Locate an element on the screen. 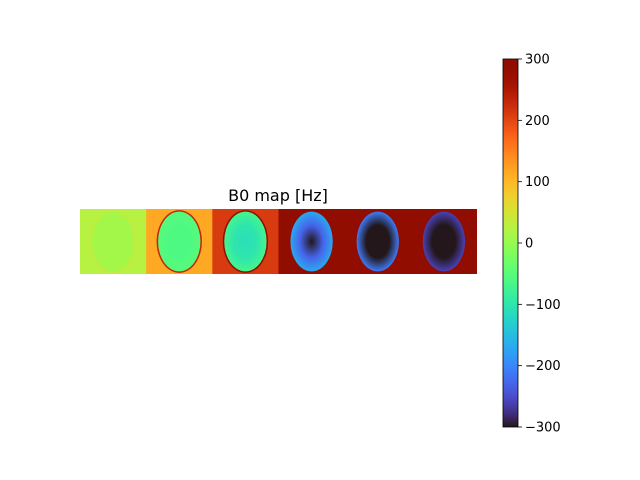 The height and width of the screenshot is (480, 640). colorbar-tick-label: −100 is located at coordinates (543, 305).